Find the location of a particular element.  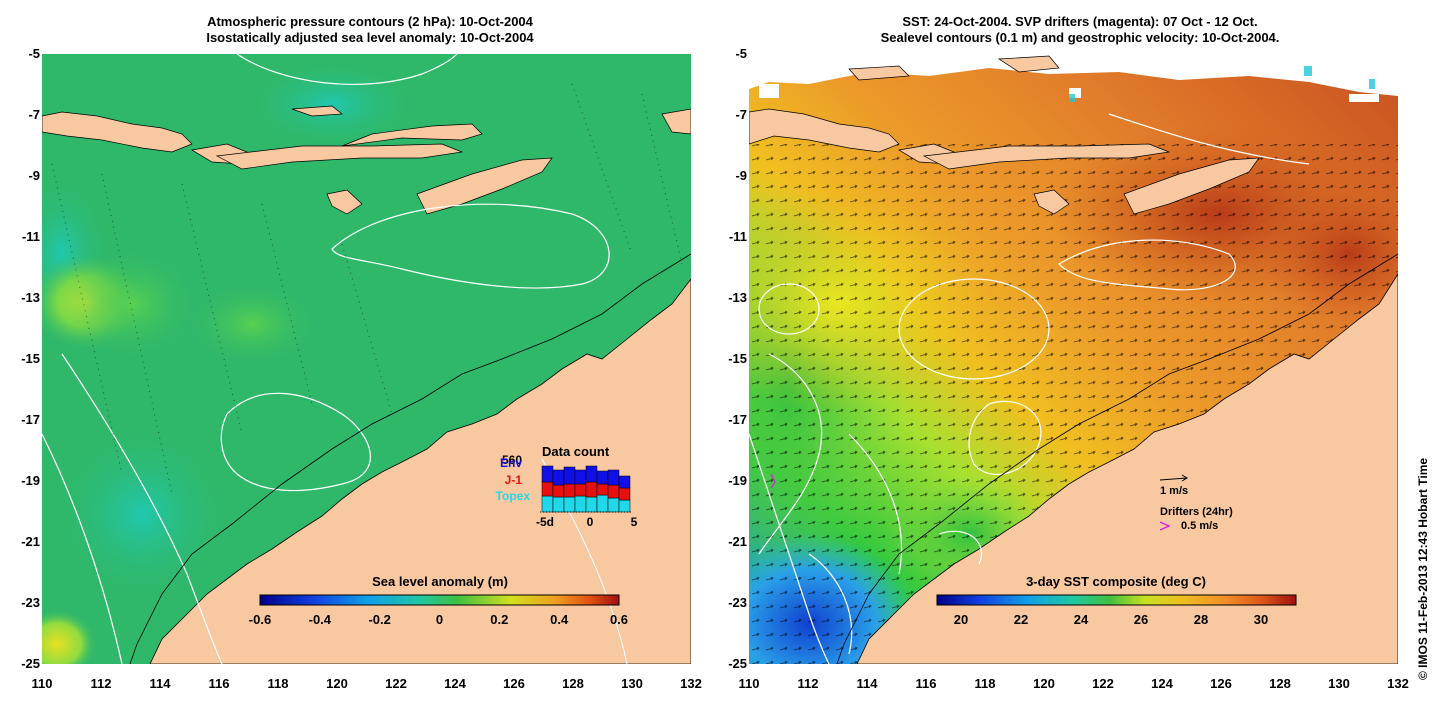

sla-colorbar-title: Sea level anomaly (m) is located at coordinates (440, 581).